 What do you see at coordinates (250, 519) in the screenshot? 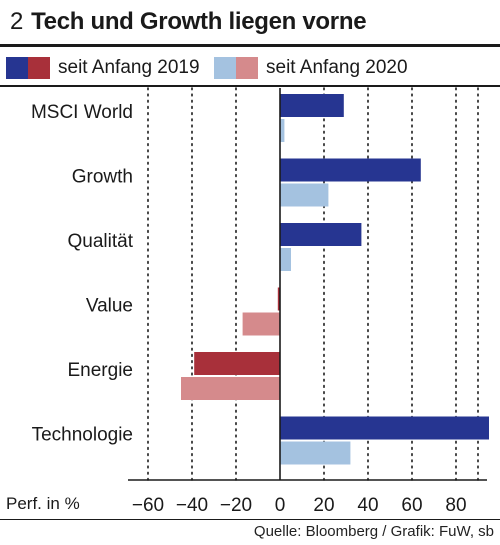
I see `source-rule` at bounding box center [250, 519].